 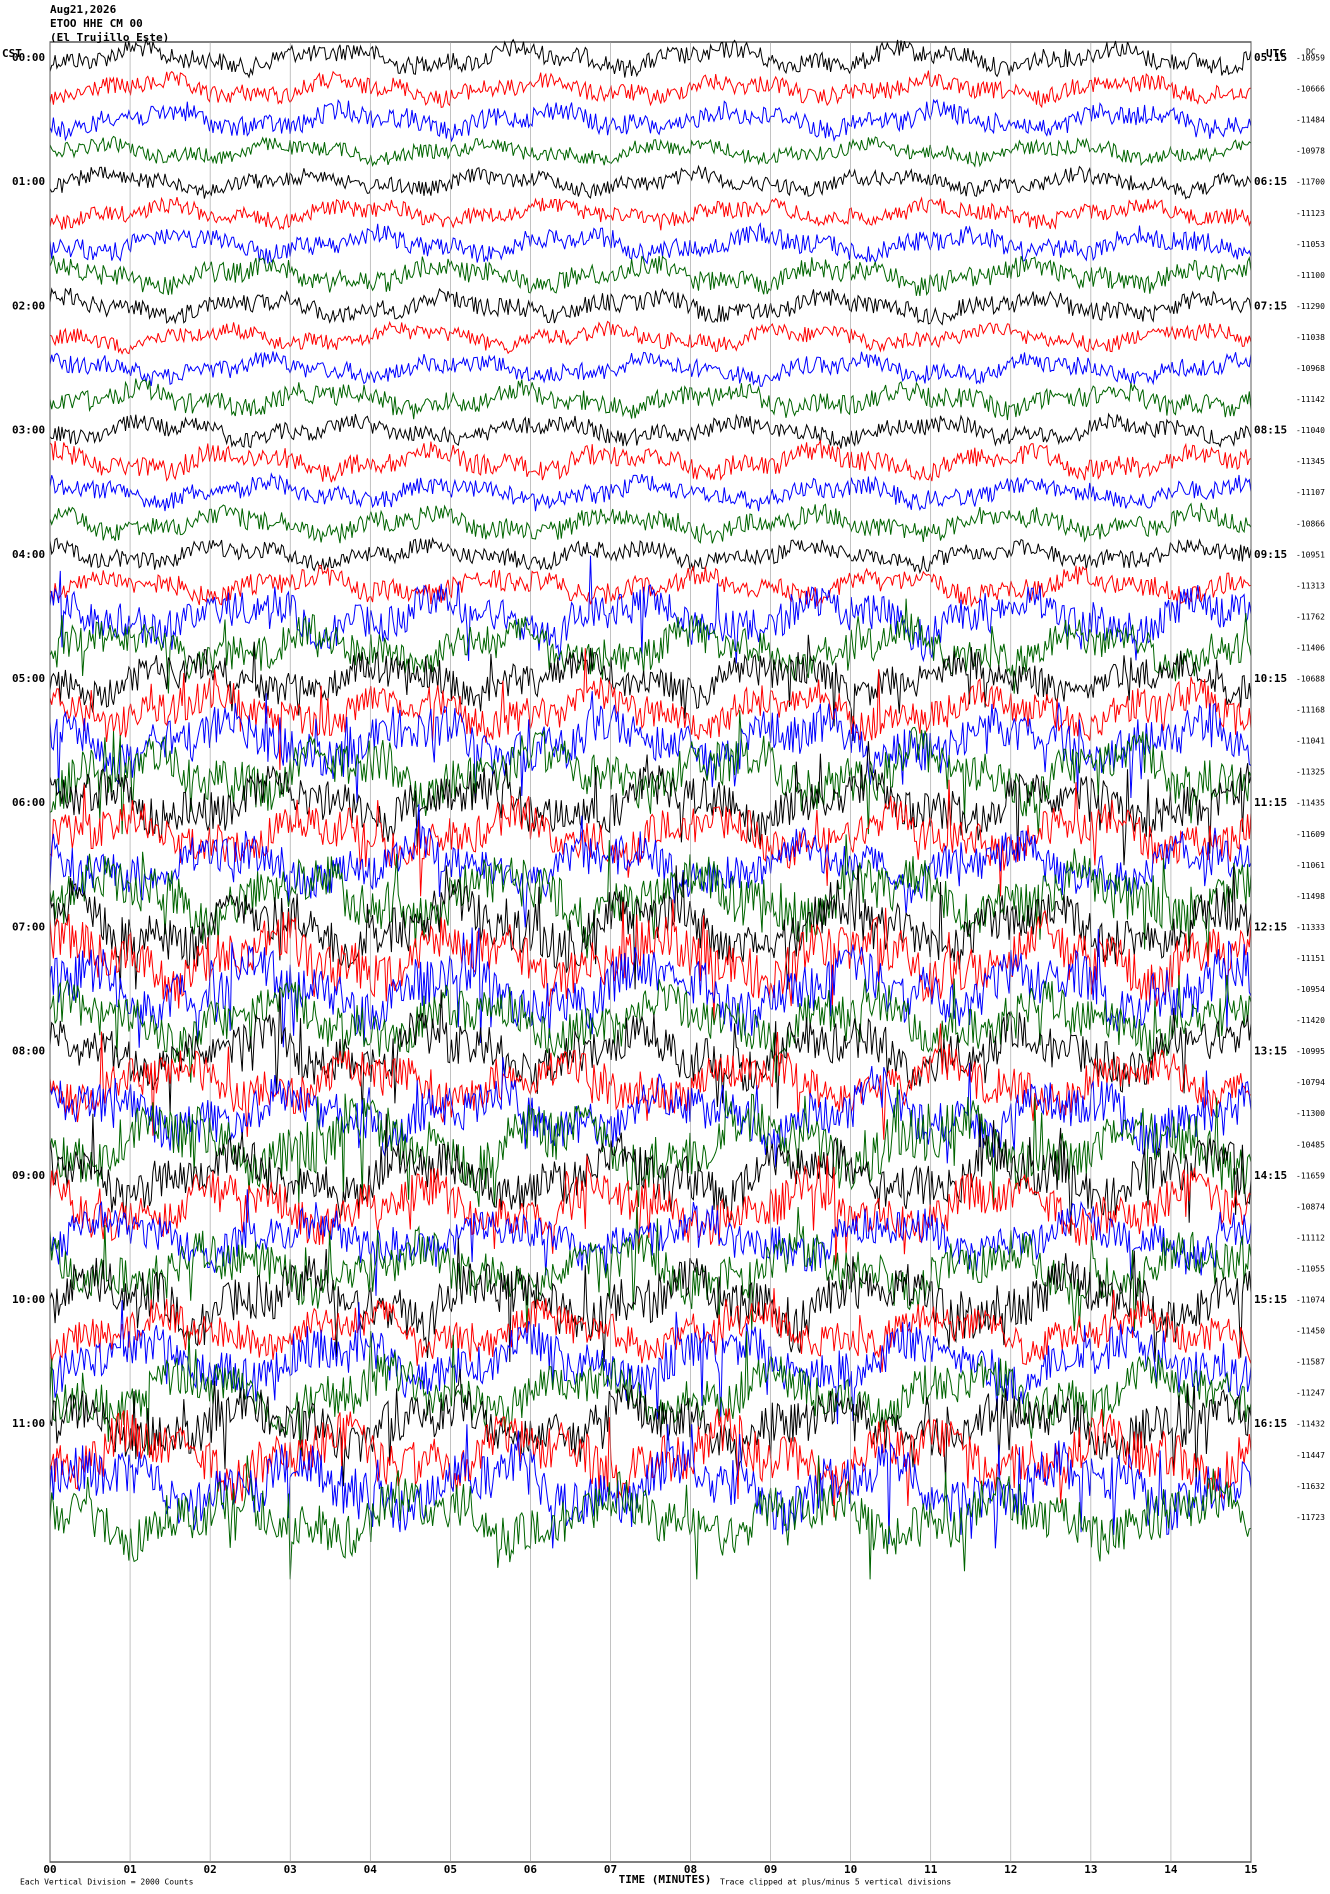 I want to click on cst-label: 01:00, so click(x=28, y=181).